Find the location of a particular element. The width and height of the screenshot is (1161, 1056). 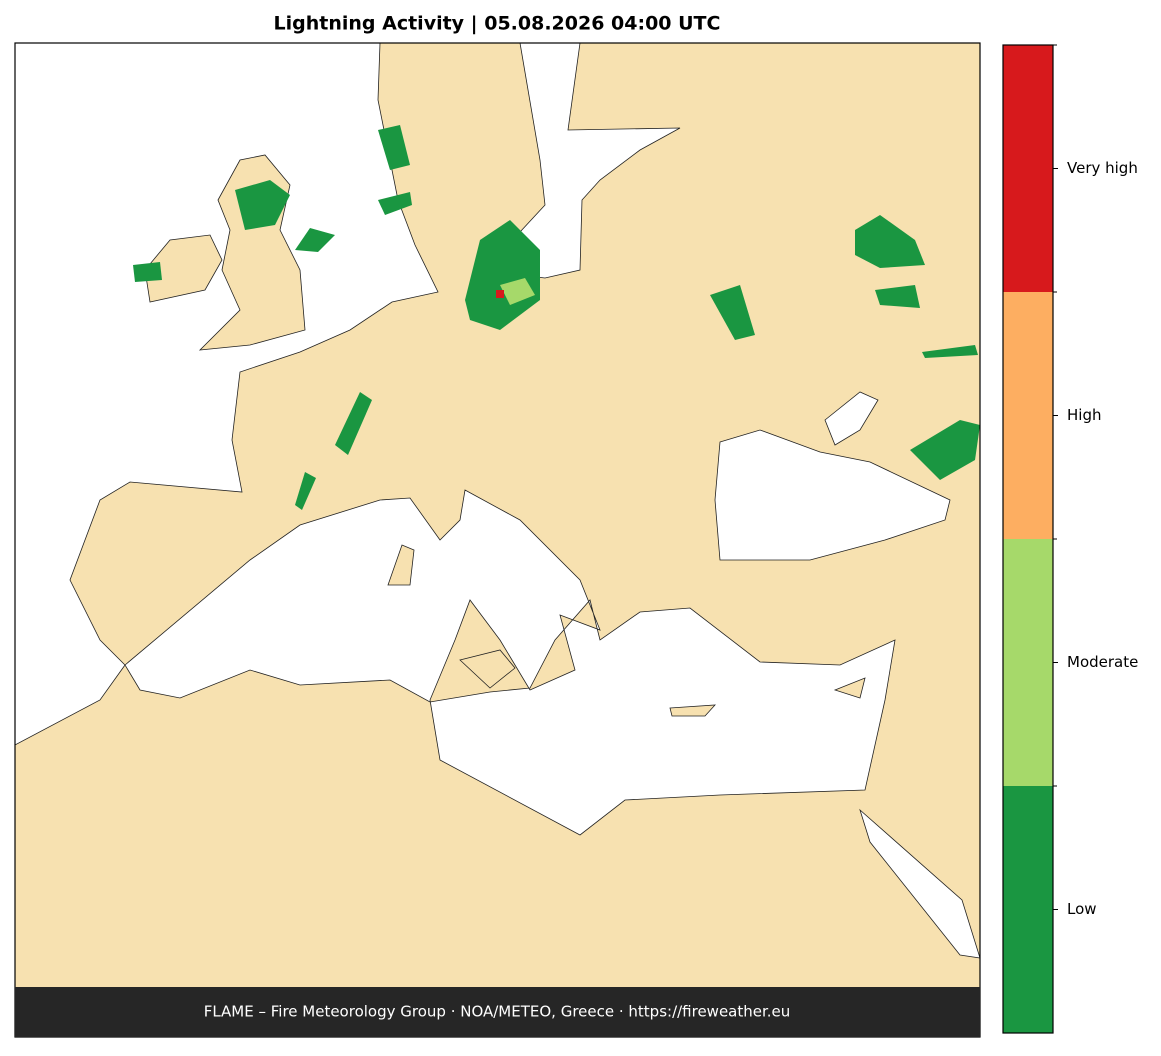

crete is located at coordinates (692, 710).